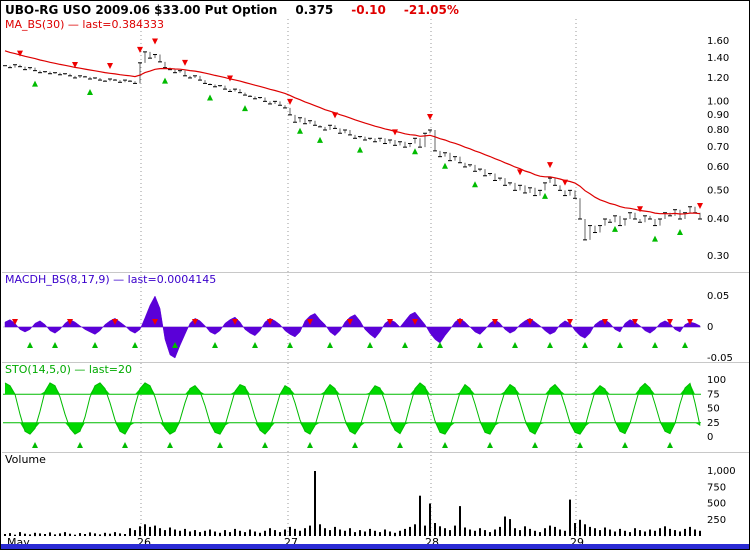 The height and width of the screenshot is (550, 750). I want to click on sto-overbought-fill, so click(352, 388).